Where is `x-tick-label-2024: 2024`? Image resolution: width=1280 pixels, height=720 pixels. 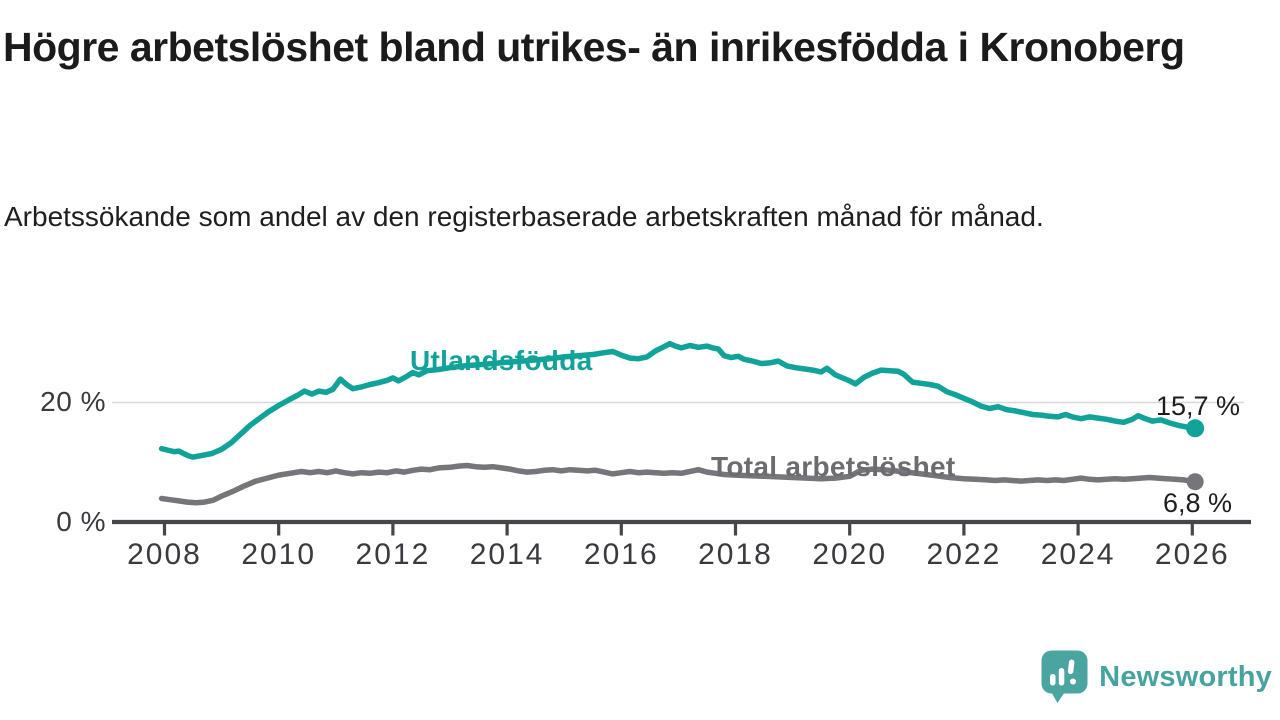 x-tick-label-2024: 2024 is located at coordinates (1078, 554).